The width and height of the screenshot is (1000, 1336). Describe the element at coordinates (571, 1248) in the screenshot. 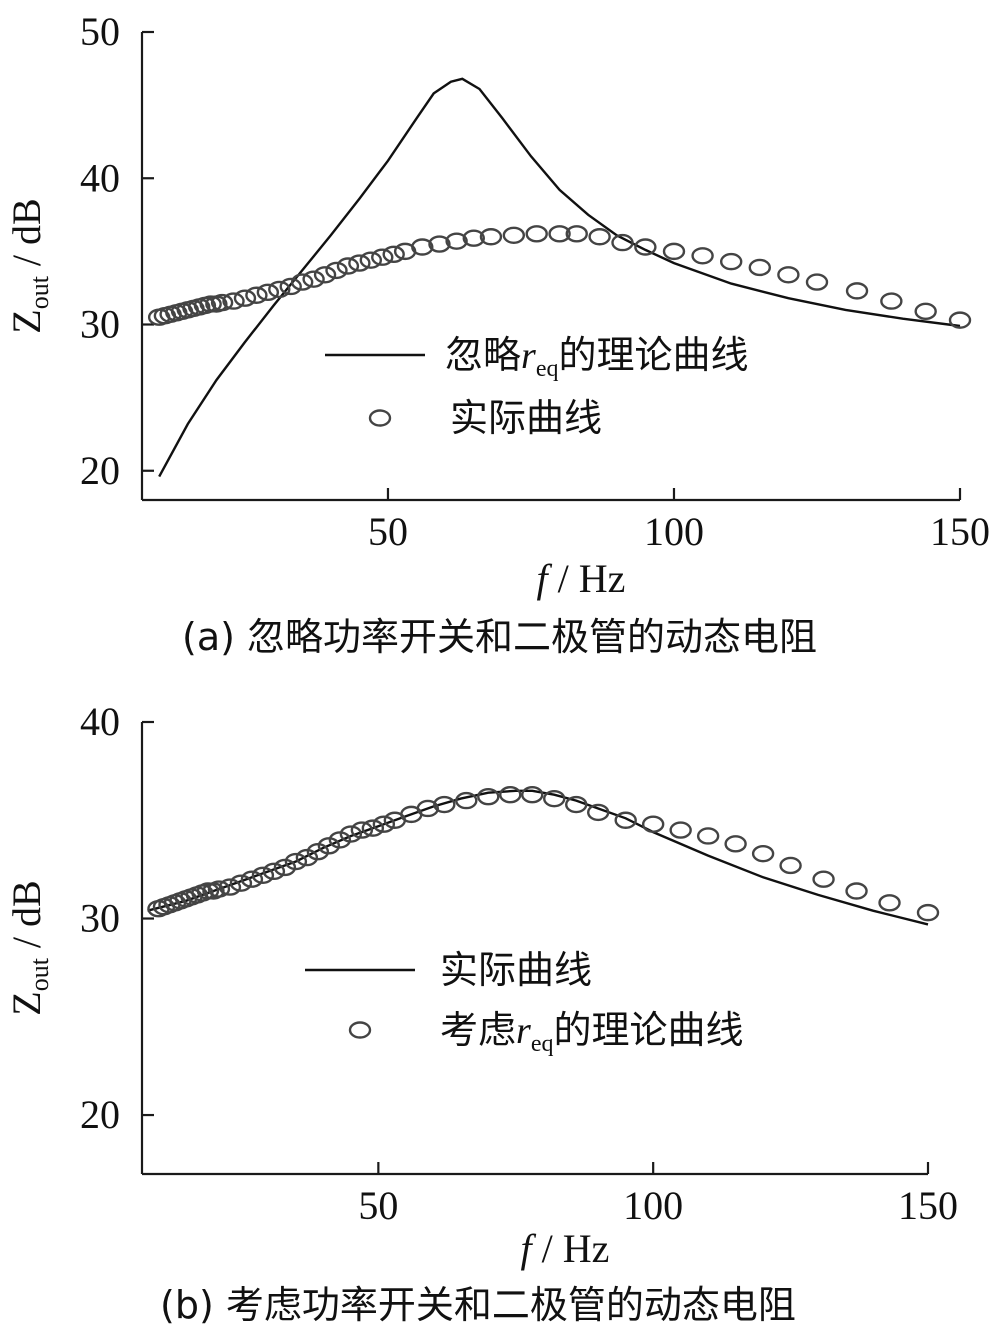

I see `x-axis-label-unit: / Hz` at that location.